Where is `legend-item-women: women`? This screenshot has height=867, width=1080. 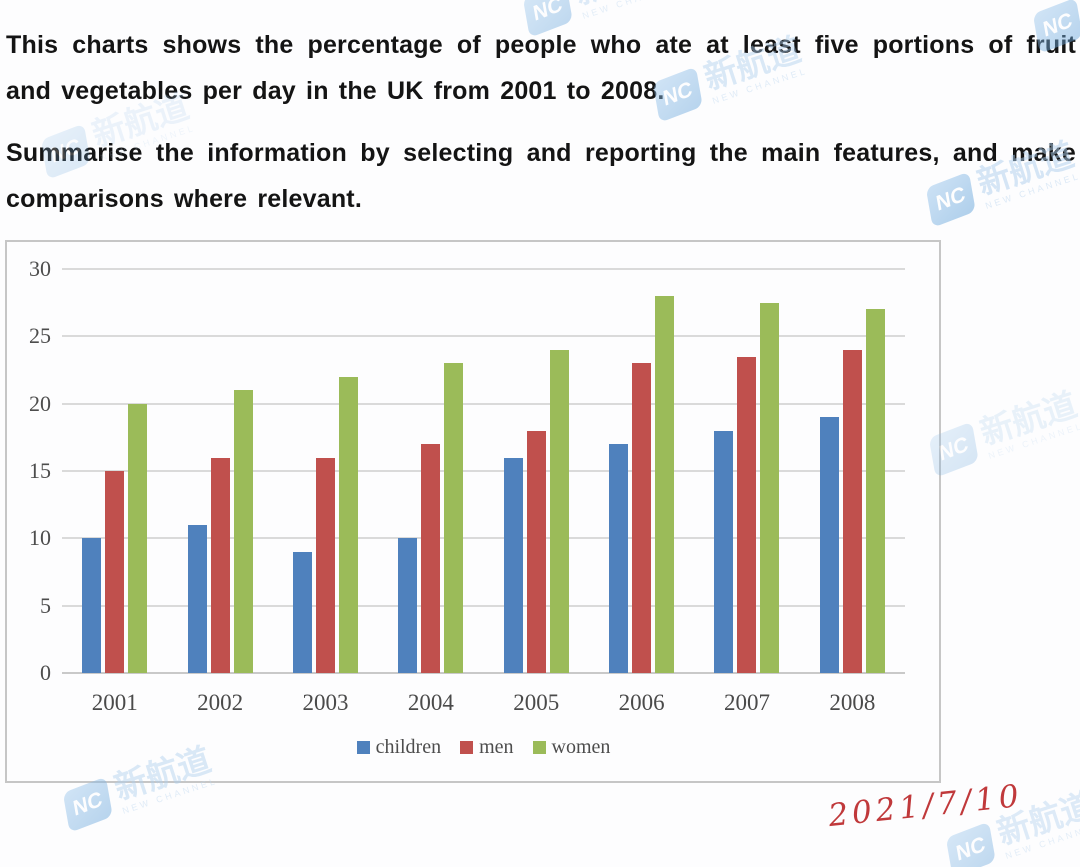
legend-item-women: women is located at coordinates (571, 747).